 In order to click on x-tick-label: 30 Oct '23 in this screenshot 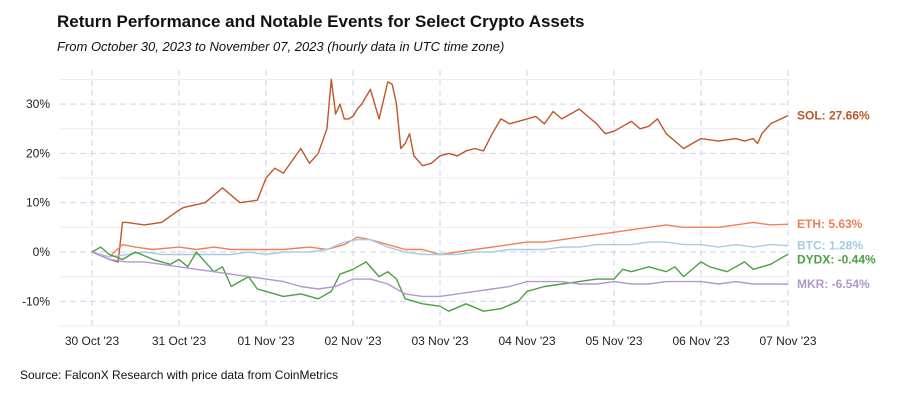, I will do `click(92, 341)`.